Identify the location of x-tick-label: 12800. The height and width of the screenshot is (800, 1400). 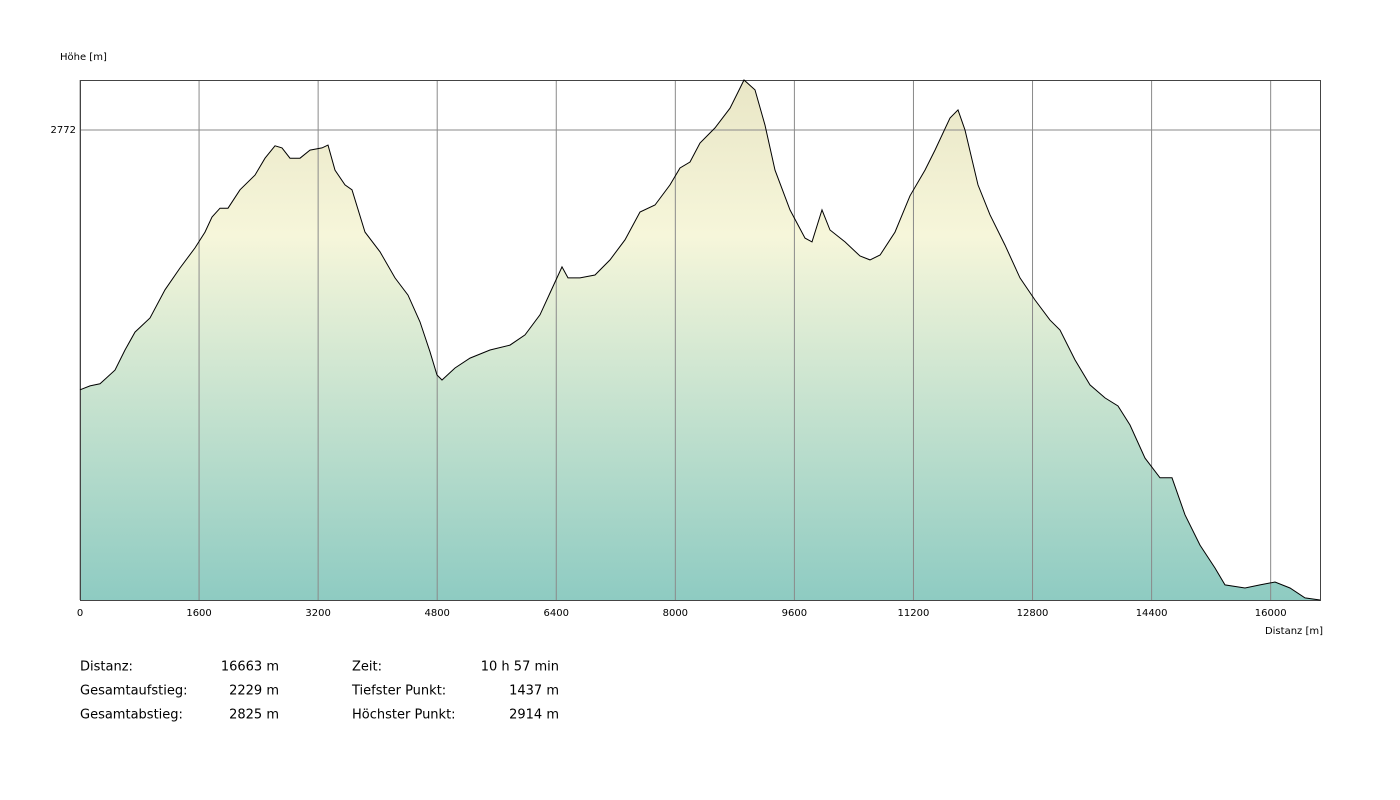
(1033, 613).